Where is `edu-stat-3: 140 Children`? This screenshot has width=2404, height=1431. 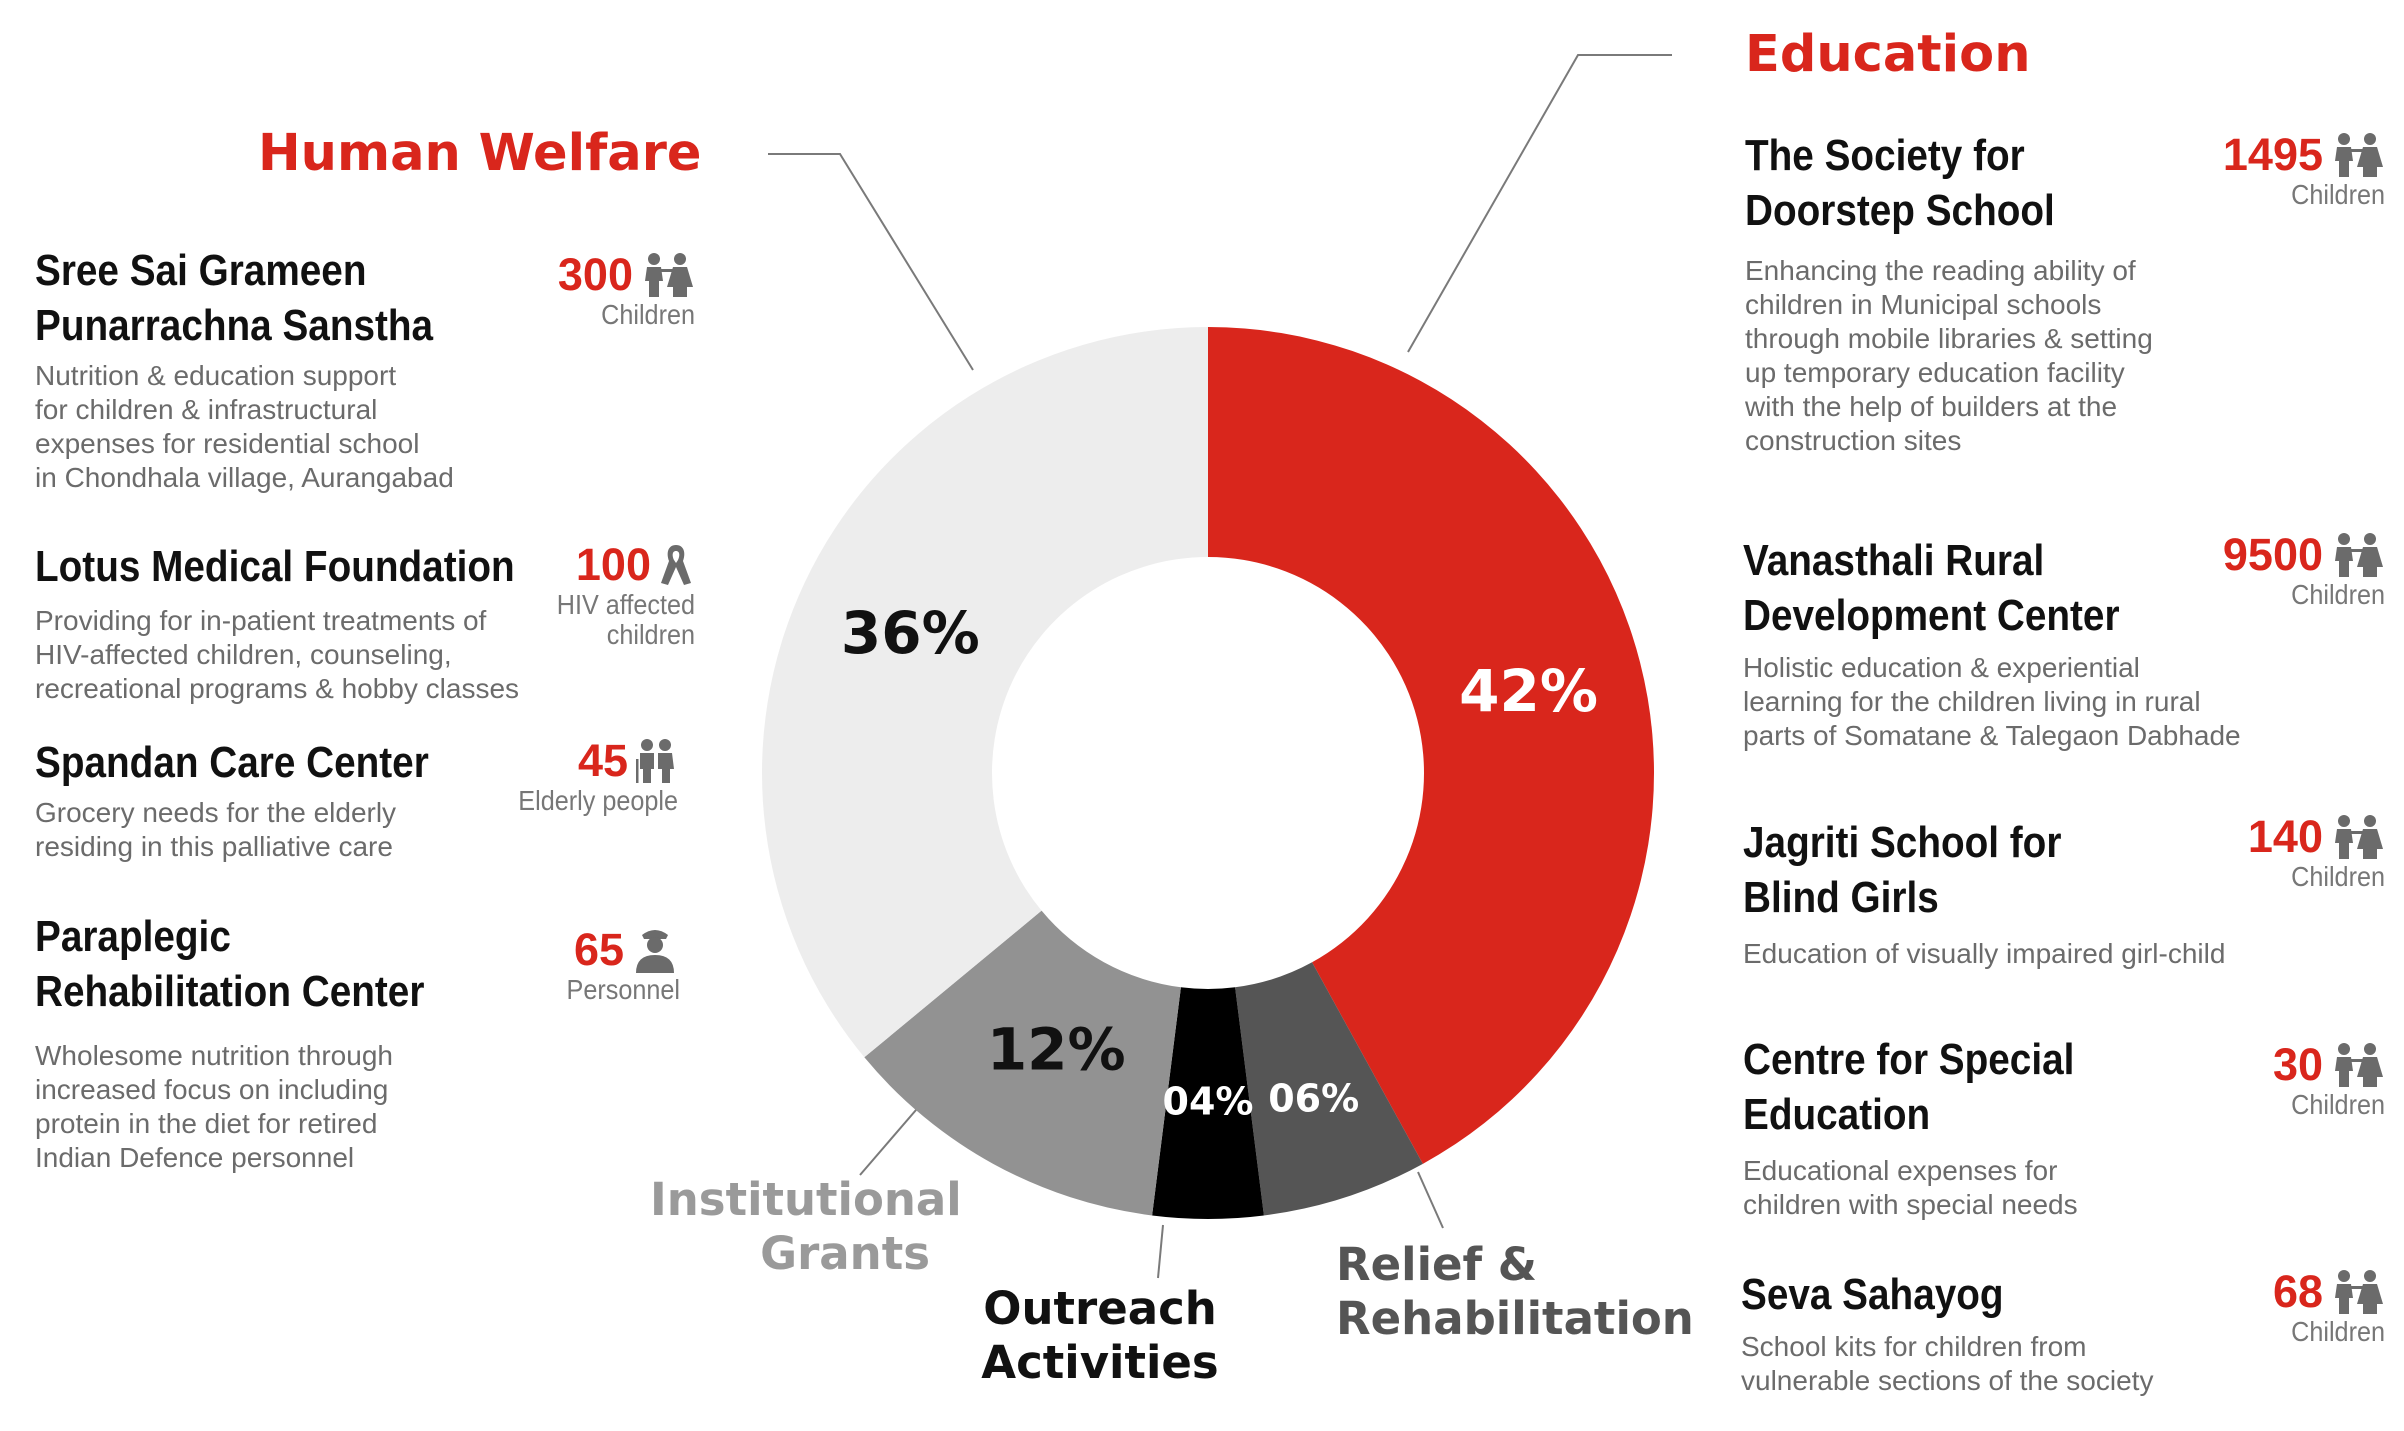 edu-stat-3: 140 Children is located at coordinates (2316, 851).